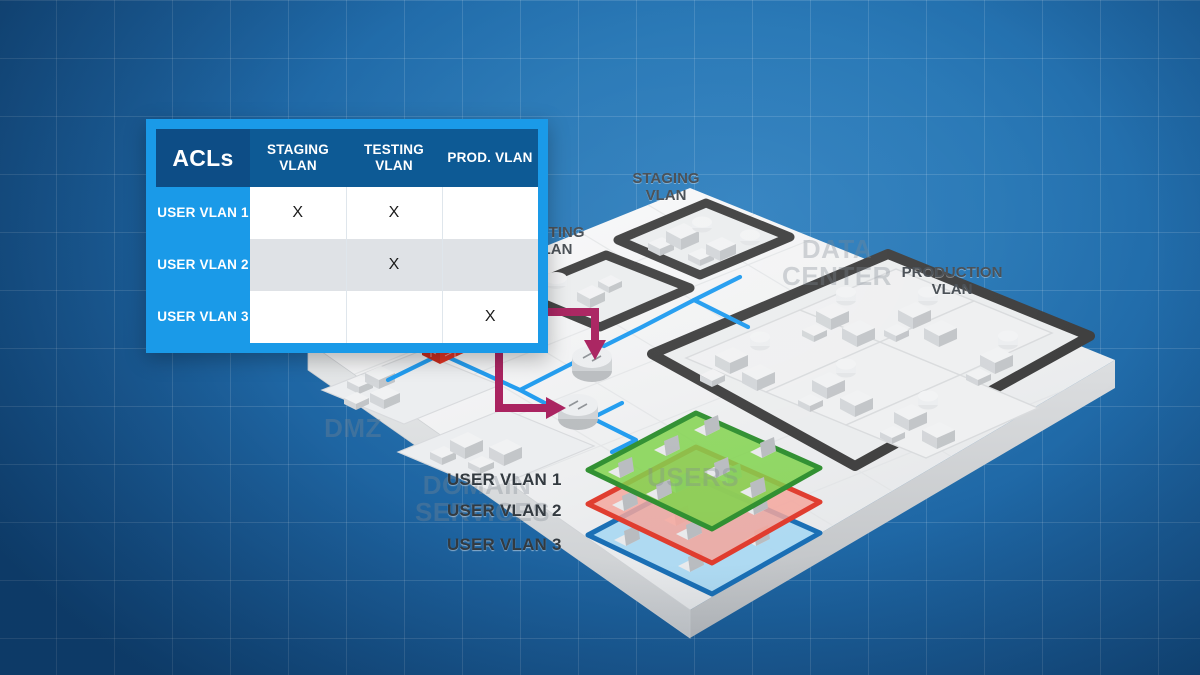  What do you see at coordinates (504, 510) in the screenshot?
I see `user-vlan-2-label: USER VLAN 2` at bounding box center [504, 510].